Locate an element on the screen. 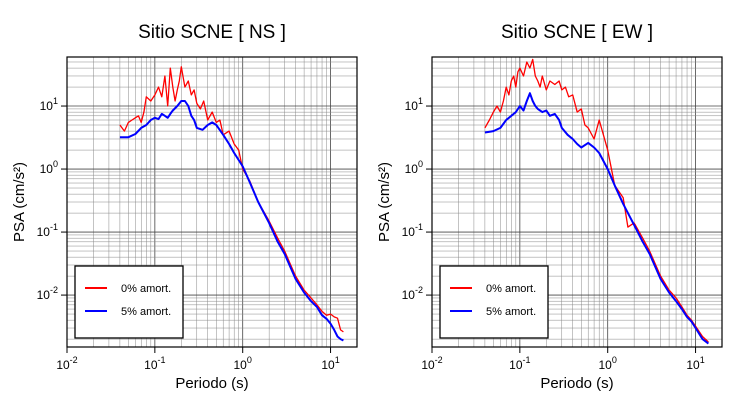 The height and width of the screenshot is (400, 730). chart-title: Sitio SCNE [ NS ] is located at coordinates (212, 32).